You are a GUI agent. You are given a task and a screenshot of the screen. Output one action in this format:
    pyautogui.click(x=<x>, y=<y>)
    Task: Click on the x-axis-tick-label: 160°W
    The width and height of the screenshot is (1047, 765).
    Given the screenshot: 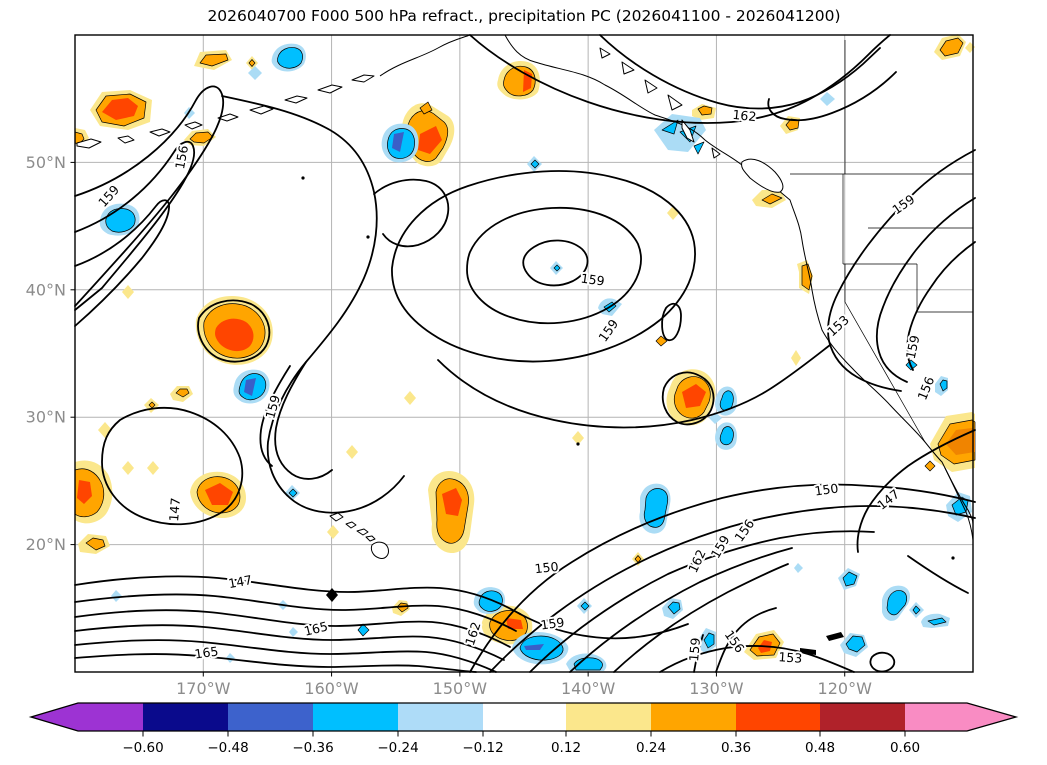 What is the action you would take?
    pyautogui.click(x=331, y=688)
    